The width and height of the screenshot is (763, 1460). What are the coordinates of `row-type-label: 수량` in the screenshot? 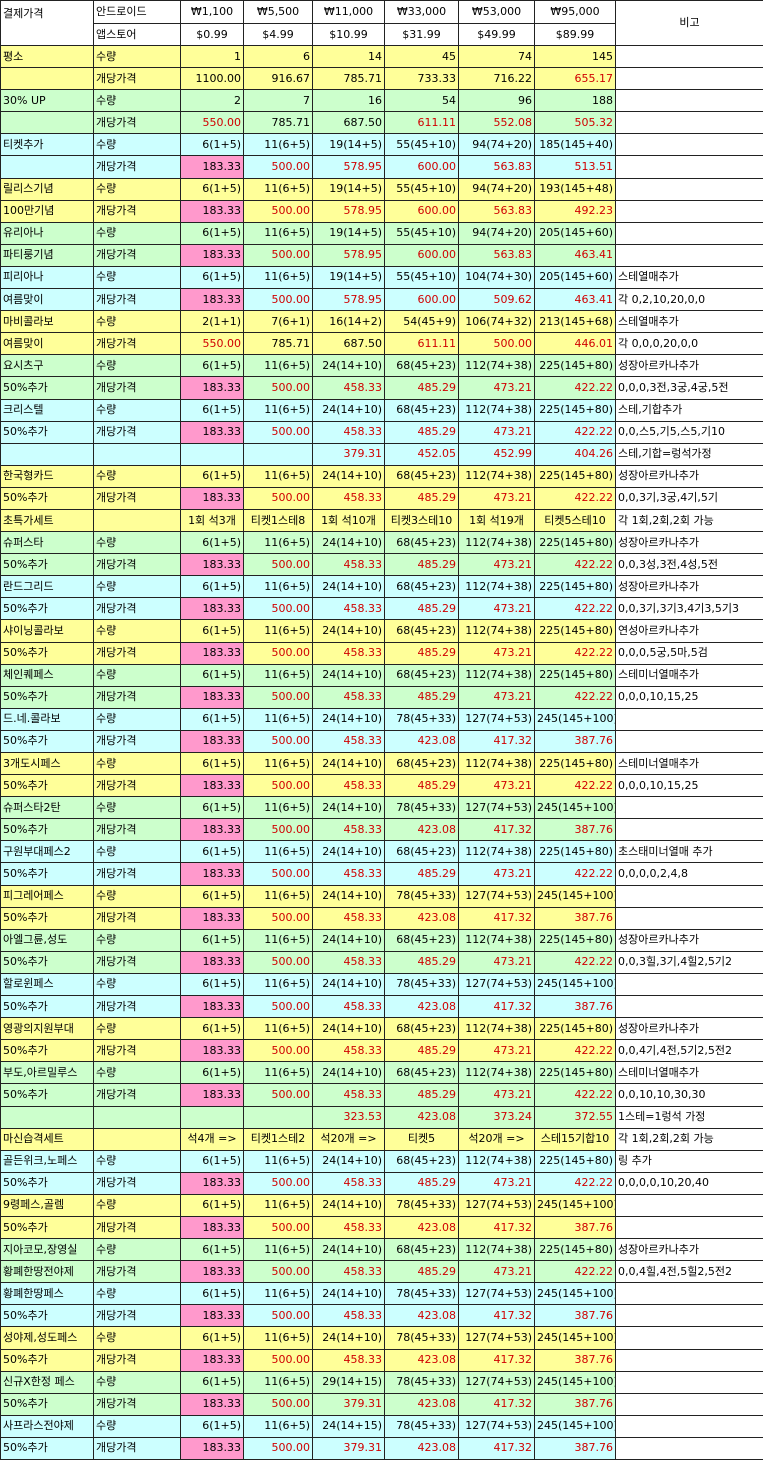 It's located at (137, 322).